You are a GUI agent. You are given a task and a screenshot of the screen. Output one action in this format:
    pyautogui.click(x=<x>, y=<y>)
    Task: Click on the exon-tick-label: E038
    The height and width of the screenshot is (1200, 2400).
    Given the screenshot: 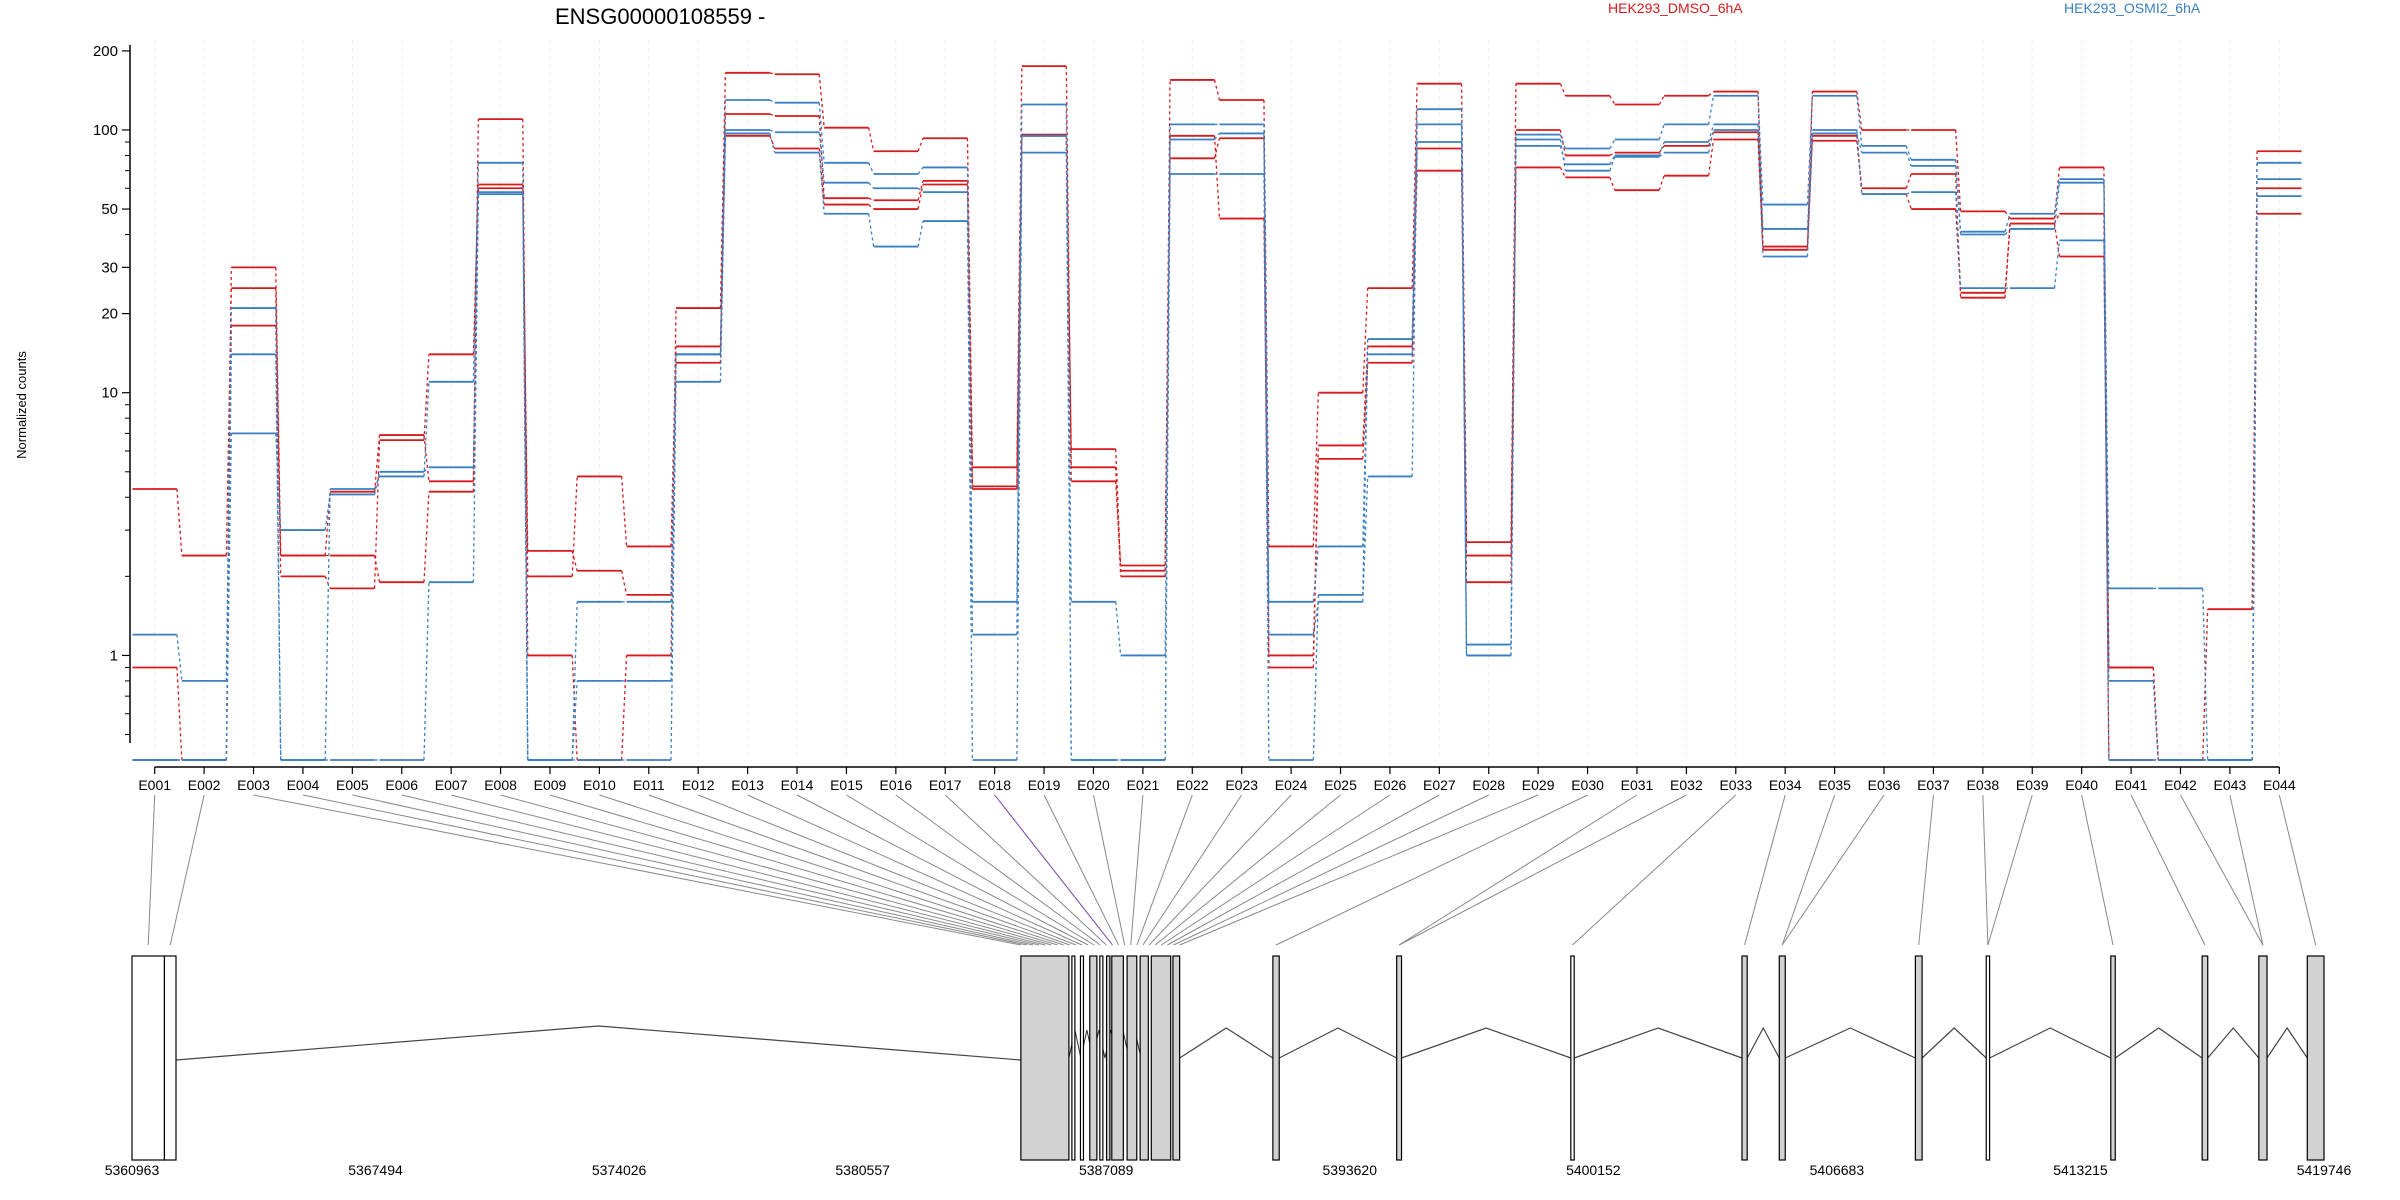 What is the action you would take?
    pyautogui.click(x=1982, y=785)
    